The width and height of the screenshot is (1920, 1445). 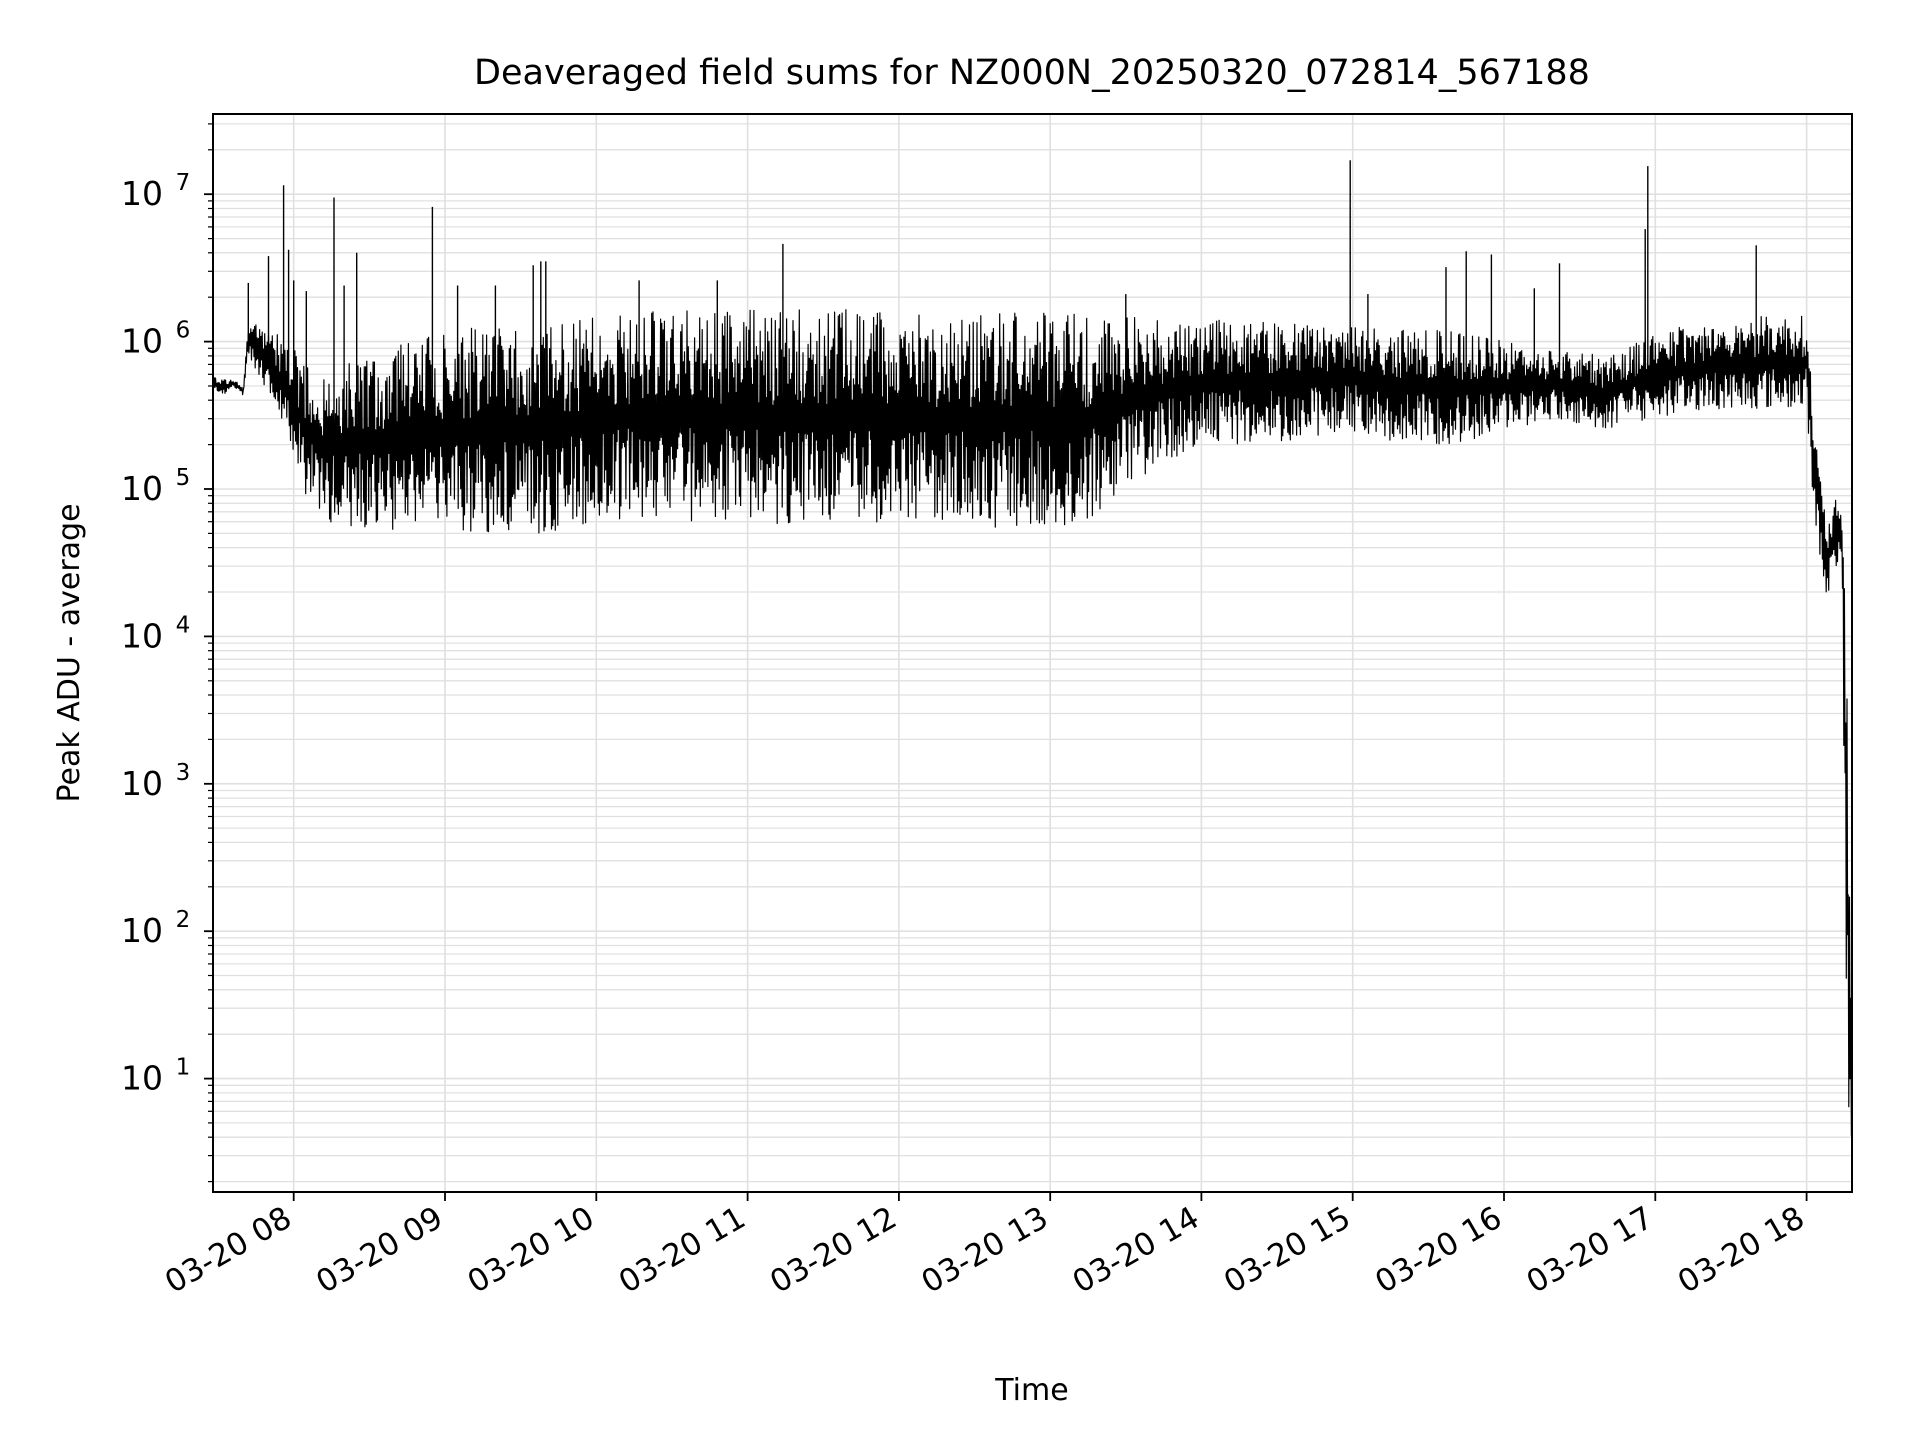 What do you see at coordinates (183, 331) in the screenshot?
I see `y-tick-exponent: 6` at bounding box center [183, 331].